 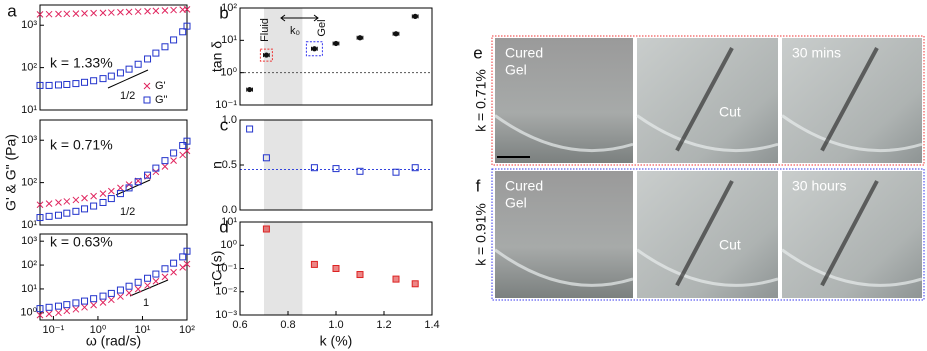 What do you see at coordinates (12, 10) in the screenshot?
I see `panel-letter: a` at bounding box center [12, 10].